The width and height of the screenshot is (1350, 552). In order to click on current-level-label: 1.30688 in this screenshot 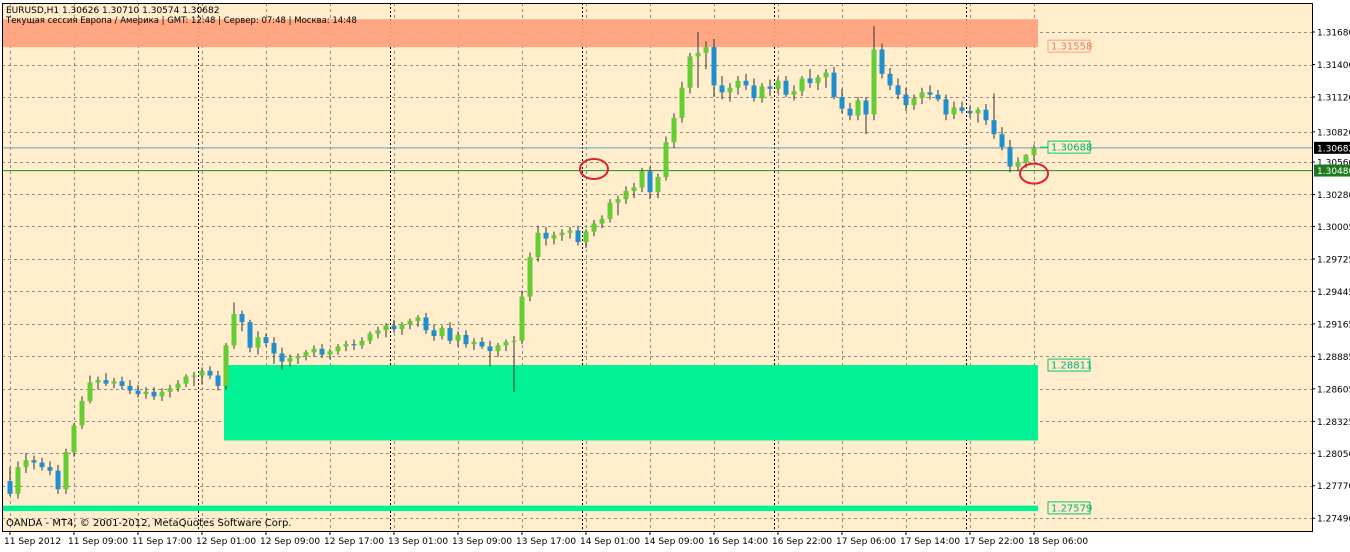, I will do `click(1071, 148)`.